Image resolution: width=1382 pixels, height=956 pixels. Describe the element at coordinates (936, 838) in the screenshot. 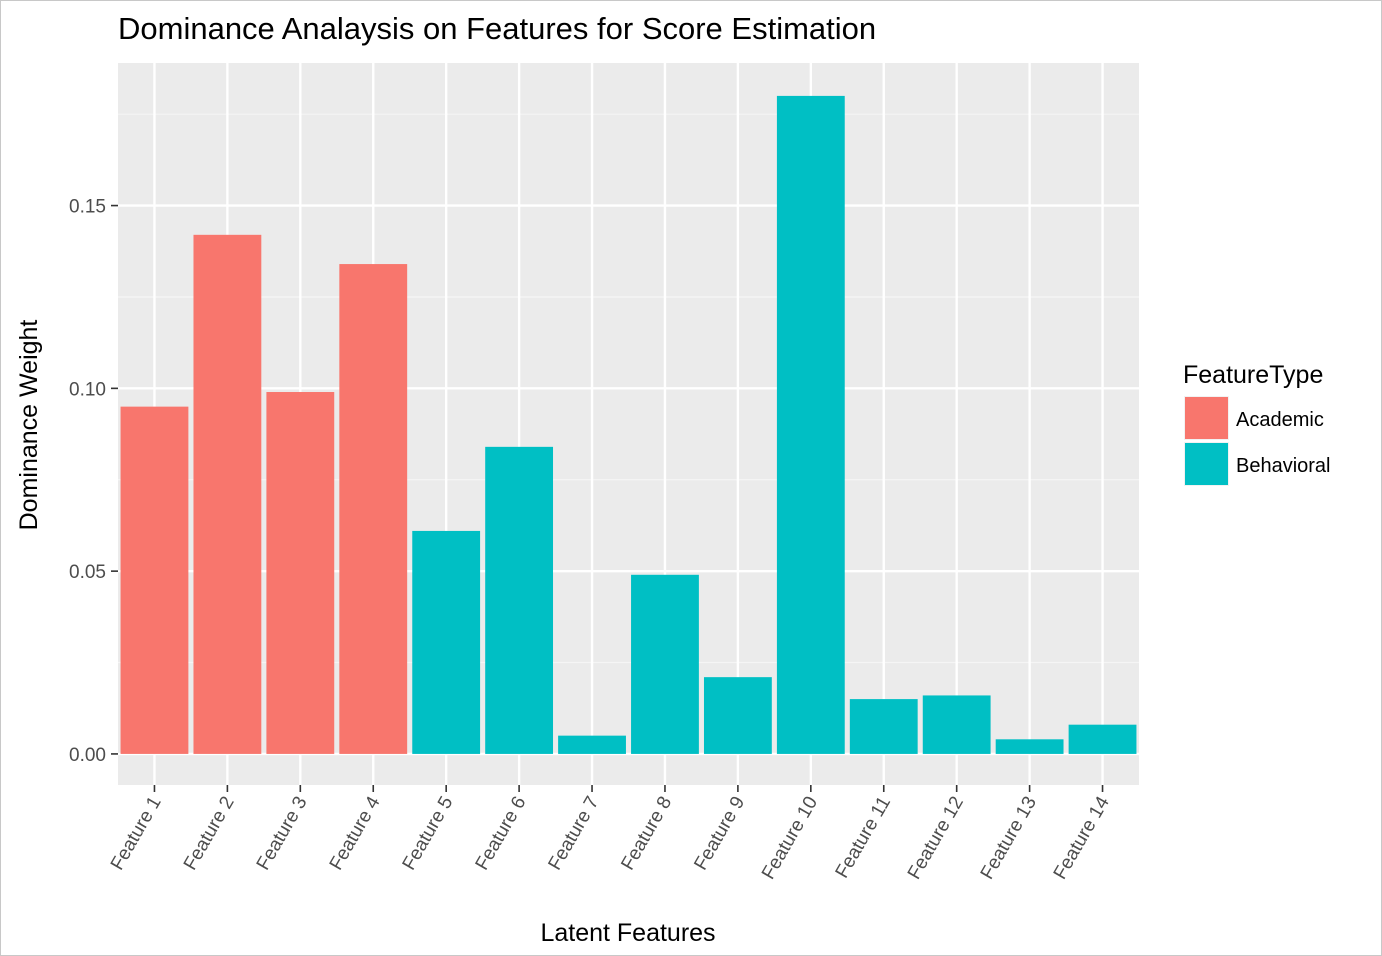

I see `x-tick-label: Feature 12` at that location.